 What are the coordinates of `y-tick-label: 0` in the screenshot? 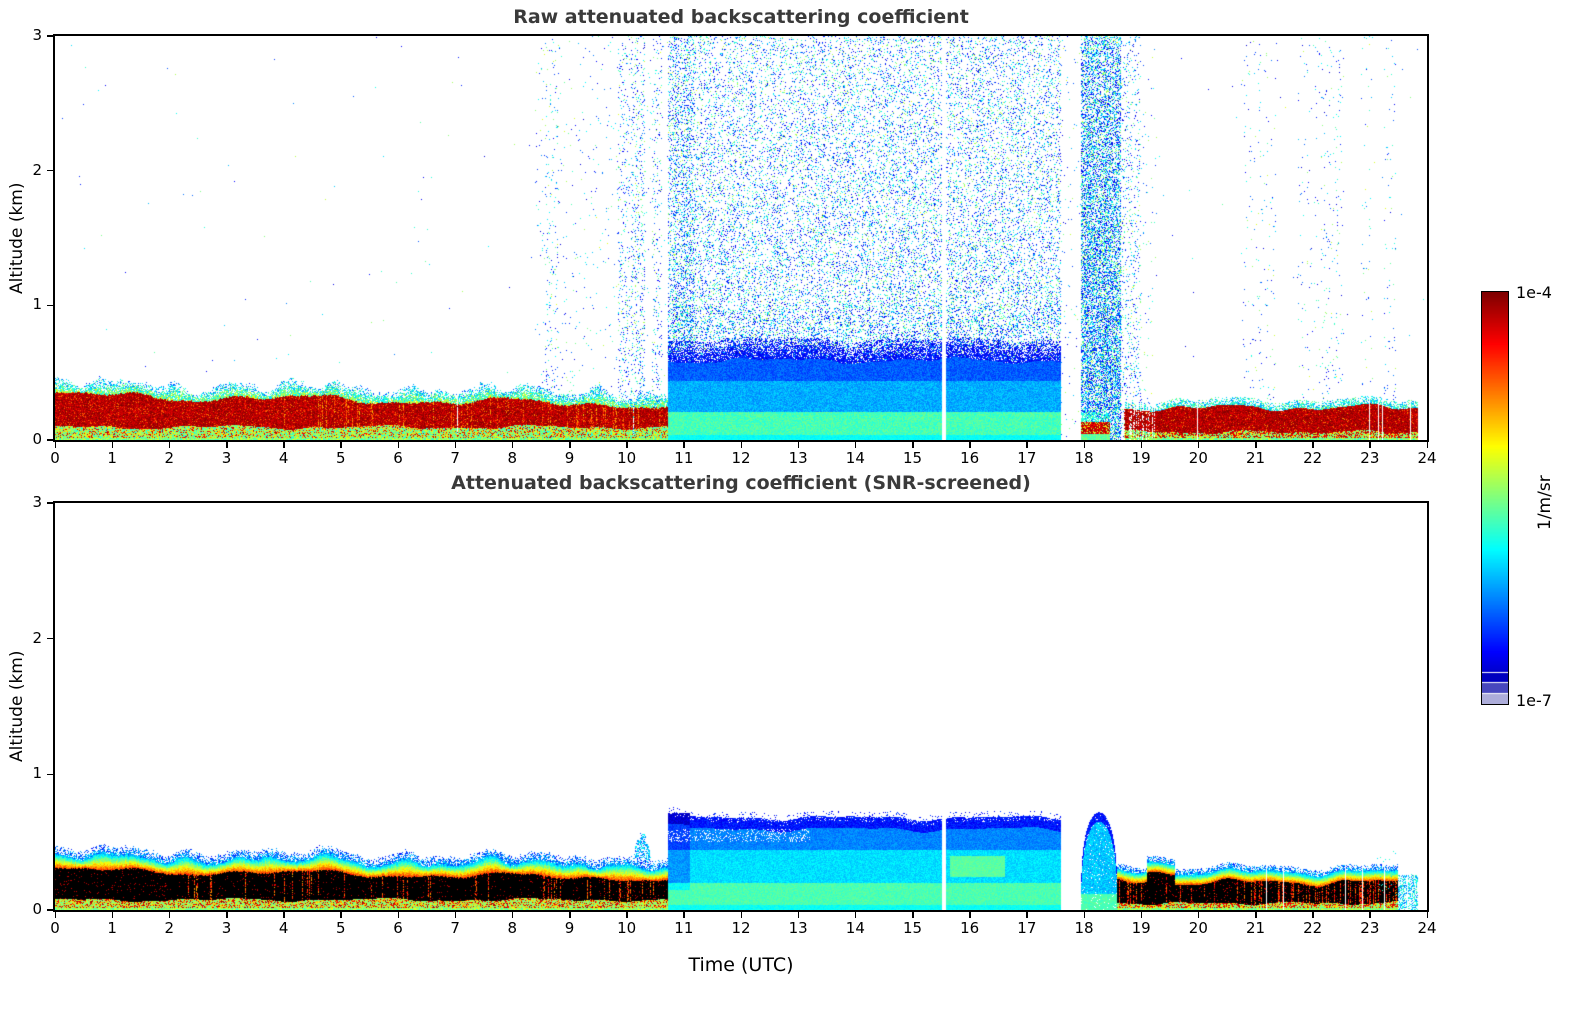 It's located at (37, 439).